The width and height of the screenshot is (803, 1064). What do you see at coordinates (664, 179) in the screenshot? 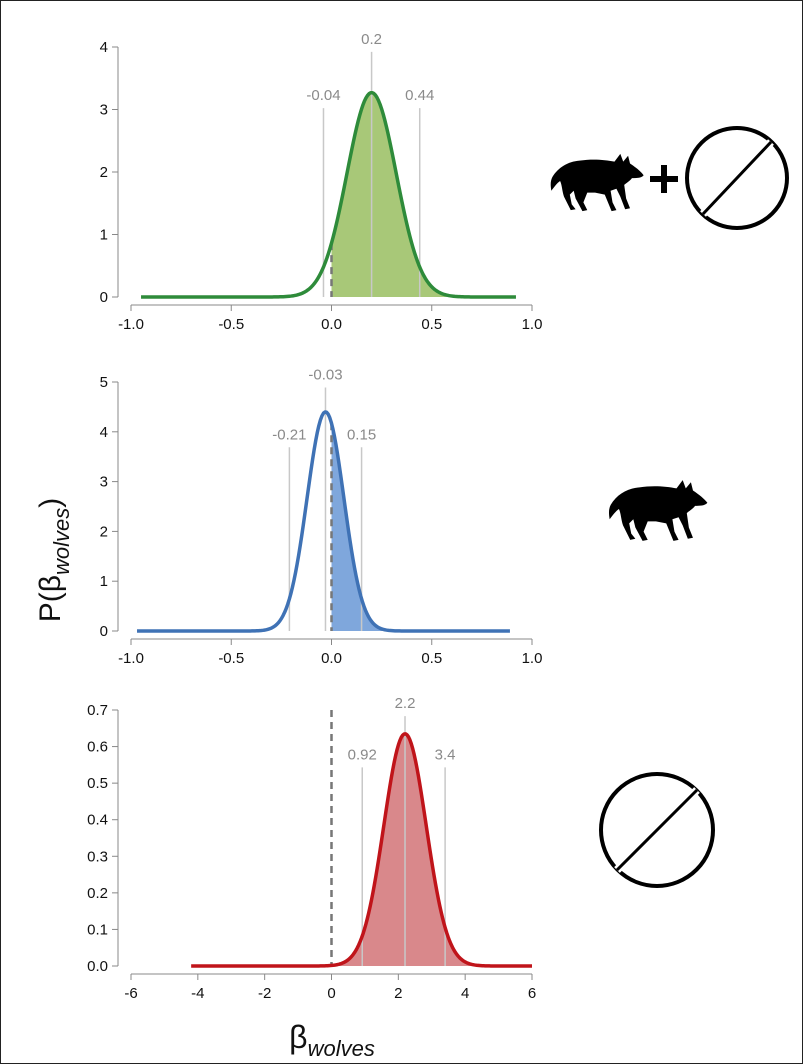
I see `plus-icon` at bounding box center [664, 179].